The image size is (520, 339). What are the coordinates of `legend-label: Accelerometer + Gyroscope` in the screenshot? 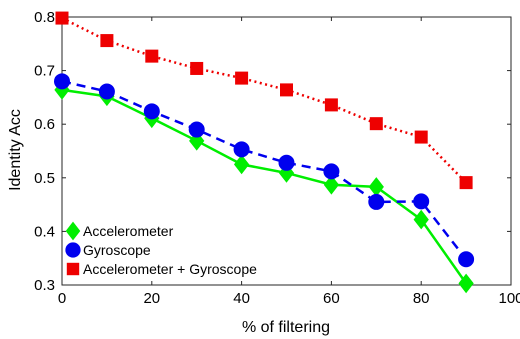 It's located at (170, 269).